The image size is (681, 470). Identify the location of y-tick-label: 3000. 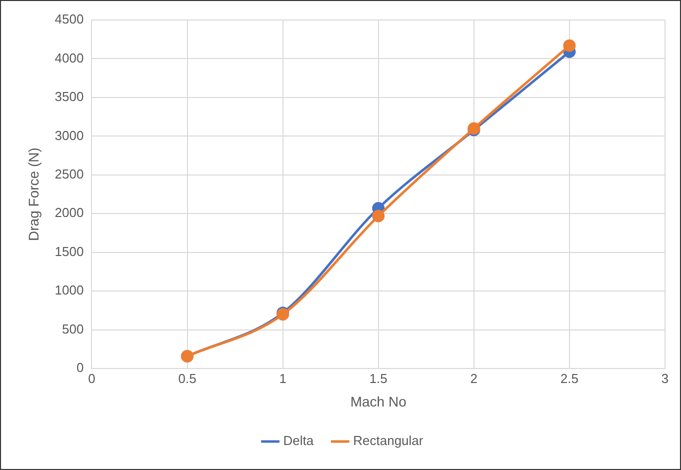
(69, 135).